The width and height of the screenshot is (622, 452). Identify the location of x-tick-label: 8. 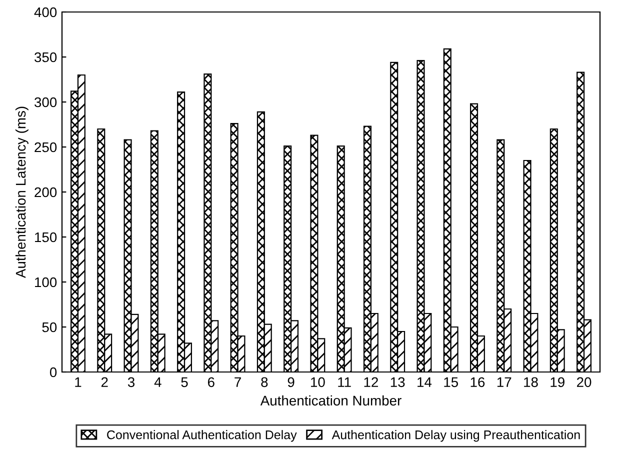
(264, 382).